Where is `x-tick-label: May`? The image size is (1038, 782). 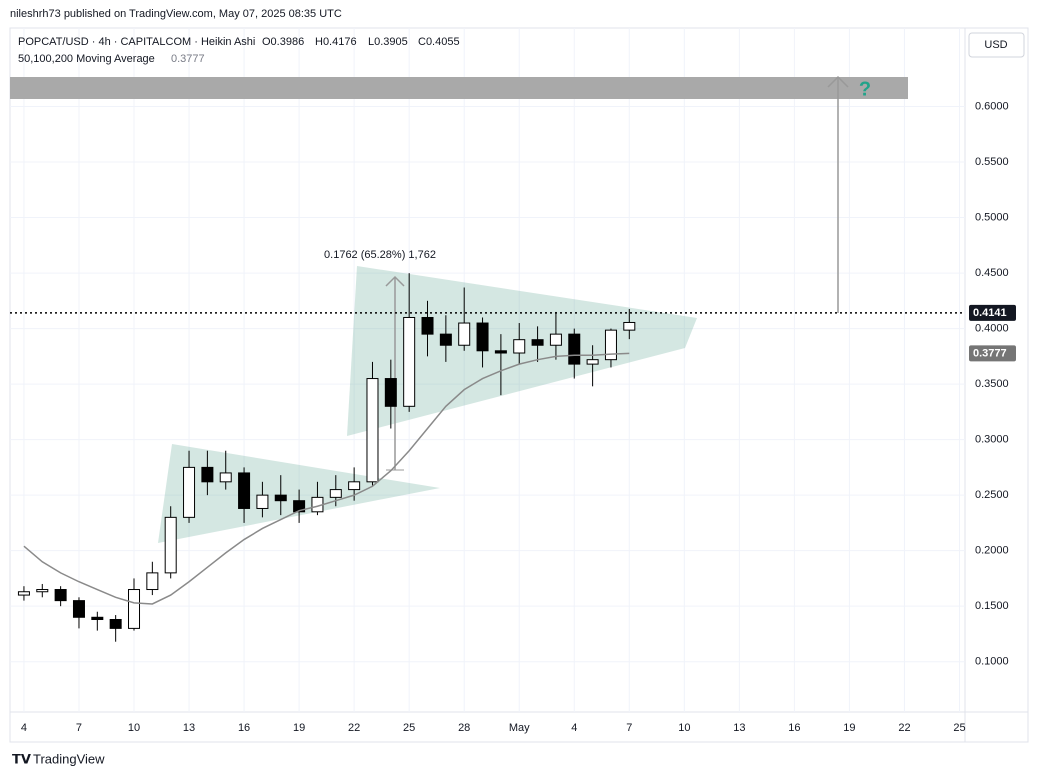
x-tick-label: May is located at coordinates (519, 728).